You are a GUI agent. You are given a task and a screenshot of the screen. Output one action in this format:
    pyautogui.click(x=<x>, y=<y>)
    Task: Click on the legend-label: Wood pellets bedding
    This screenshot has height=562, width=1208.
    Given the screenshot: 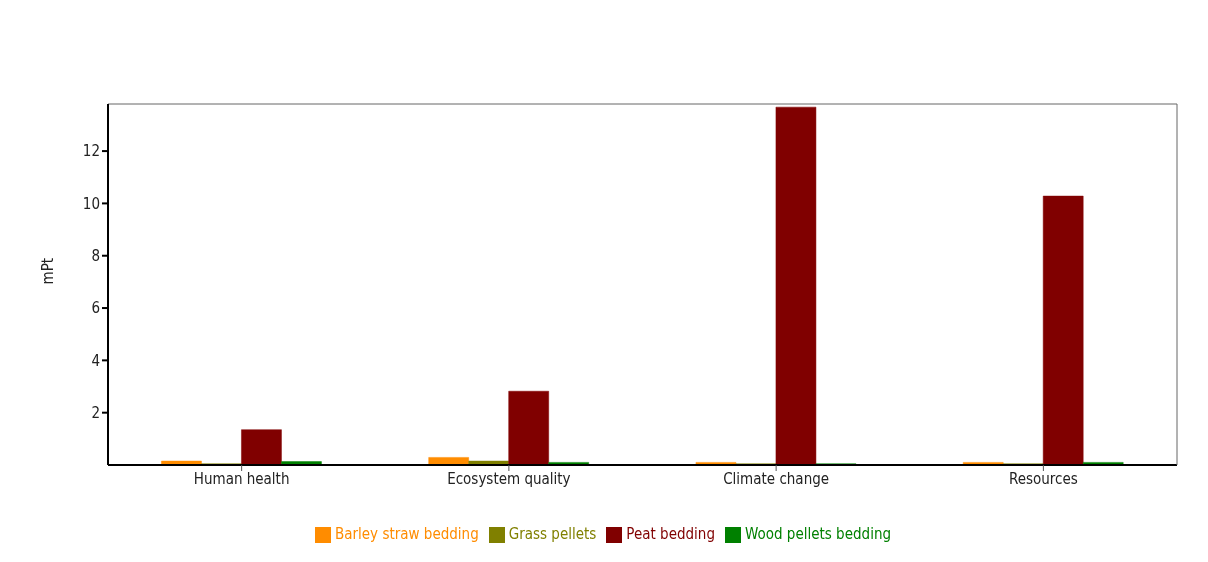 What is the action you would take?
    pyautogui.click(x=818, y=534)
    